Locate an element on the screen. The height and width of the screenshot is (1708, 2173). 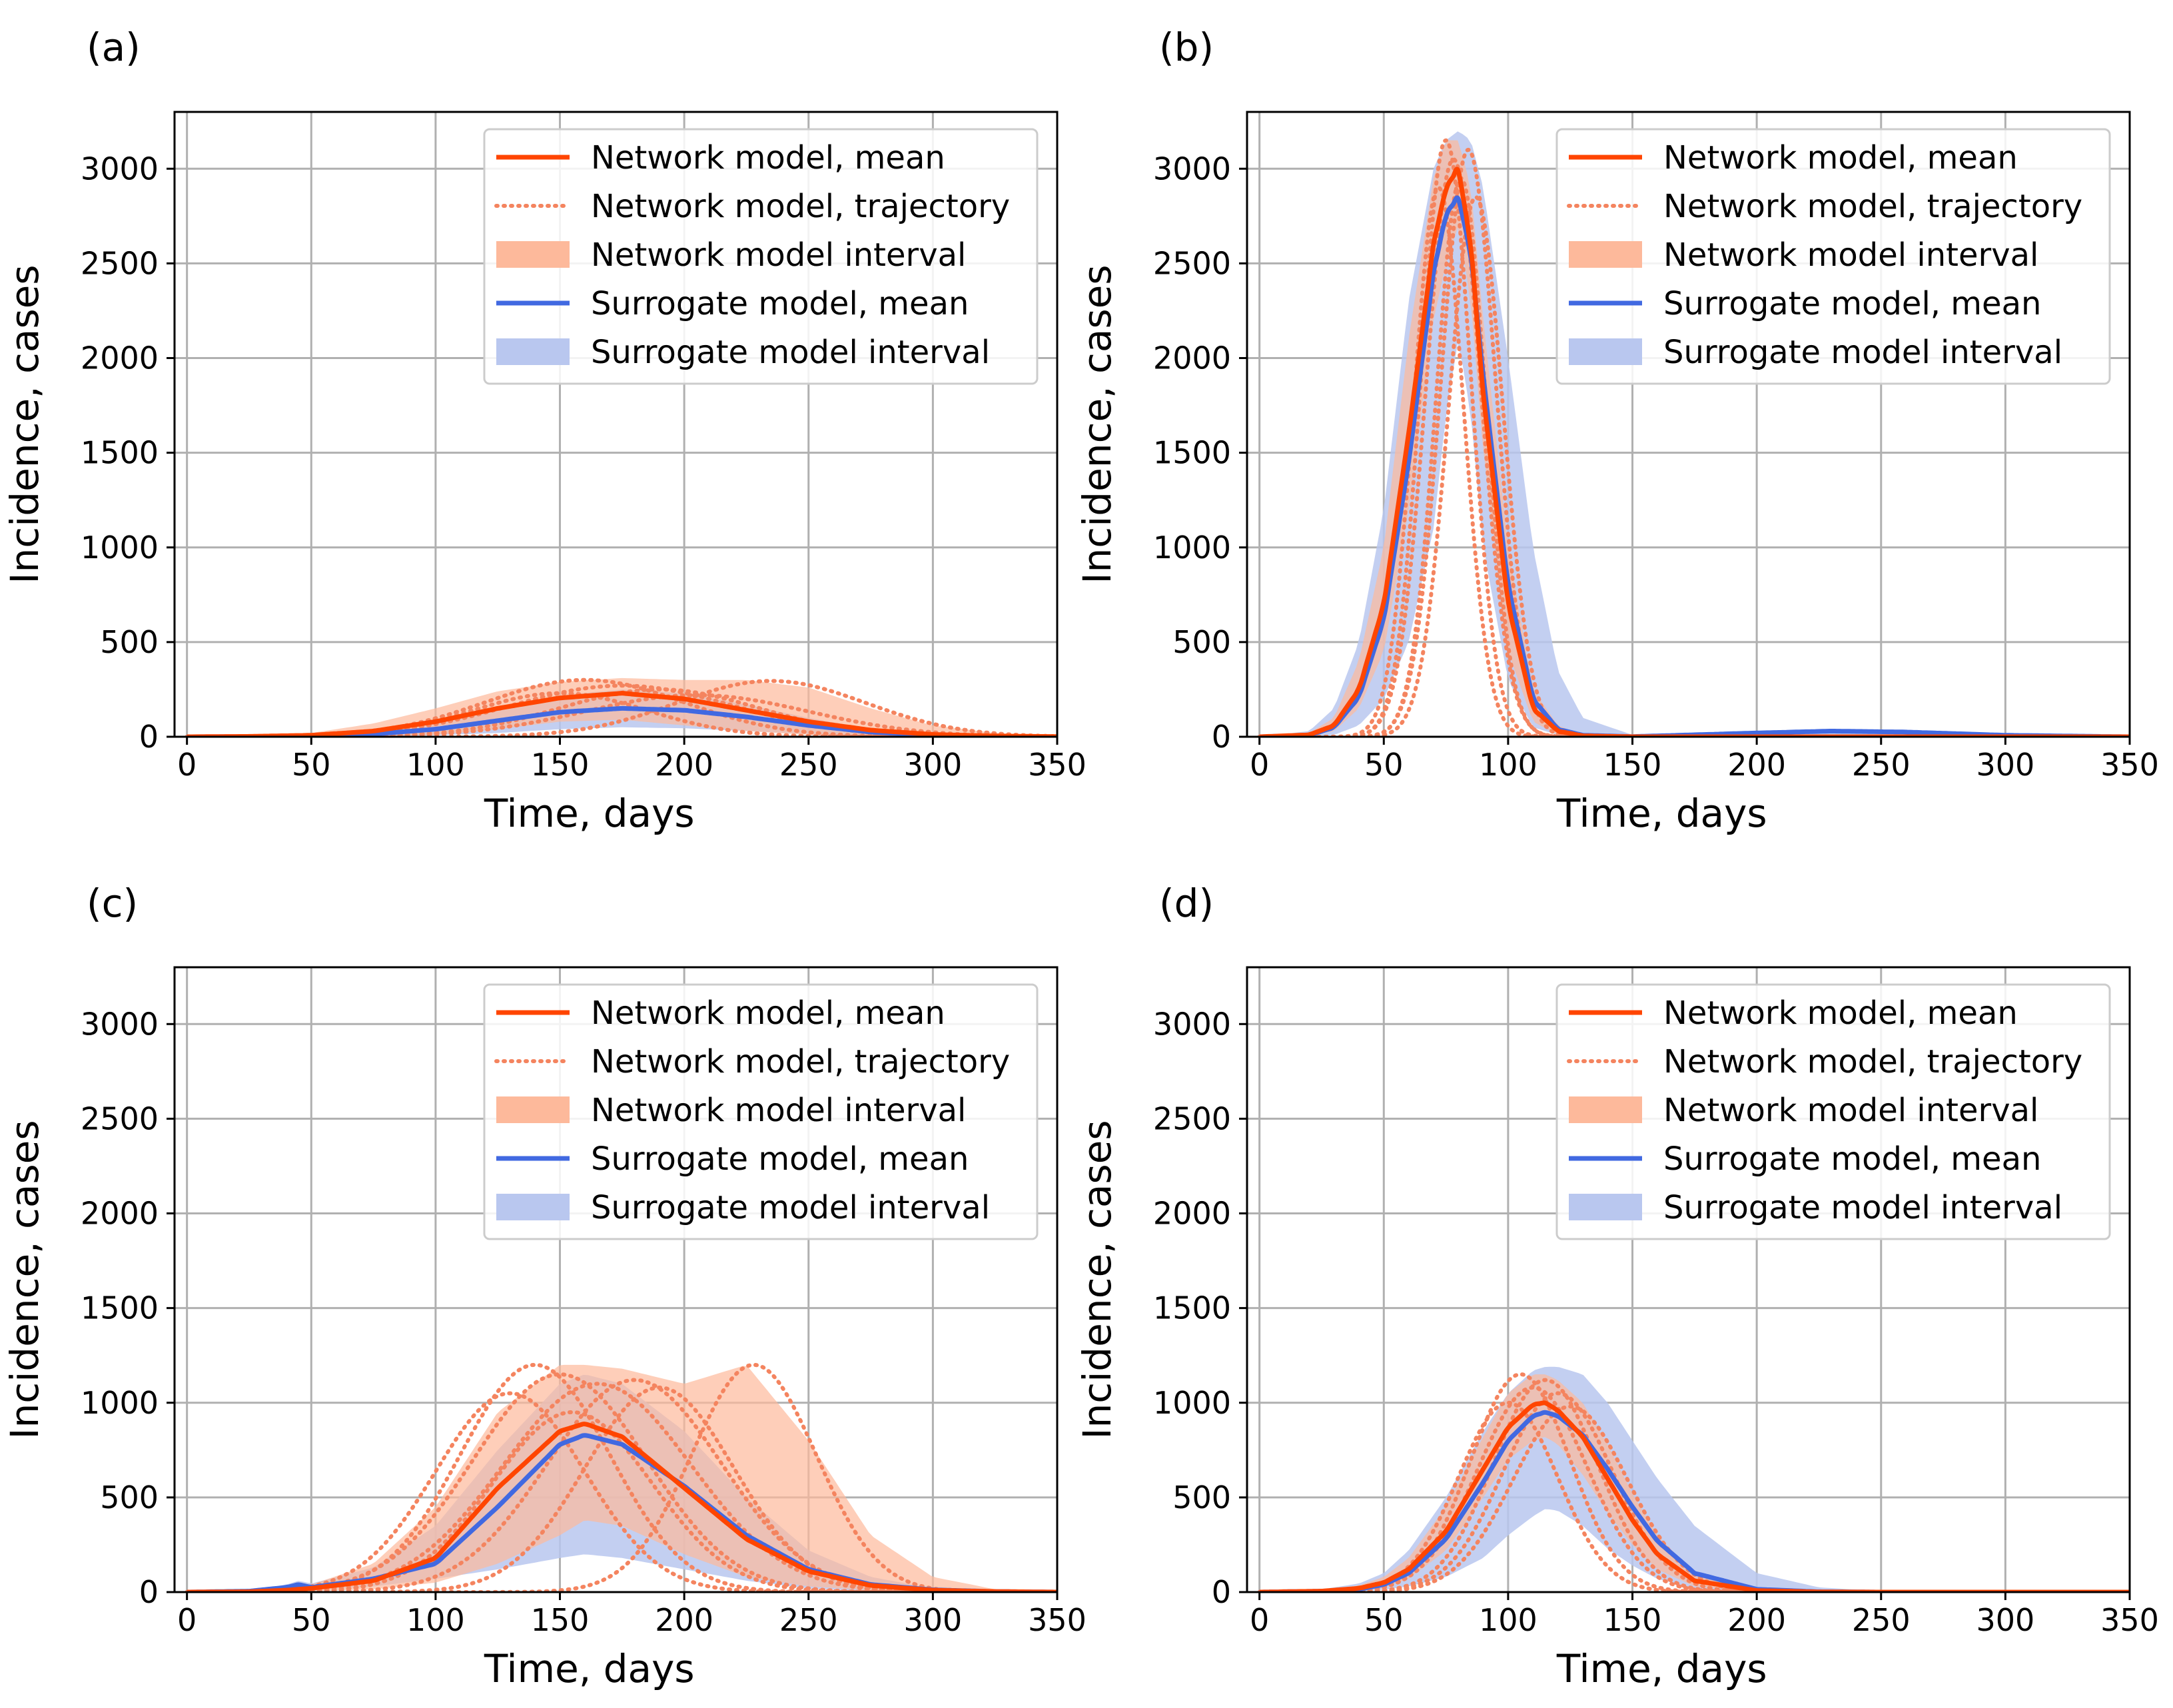
panel-label: (d) is located at coordinates (1186, 903).